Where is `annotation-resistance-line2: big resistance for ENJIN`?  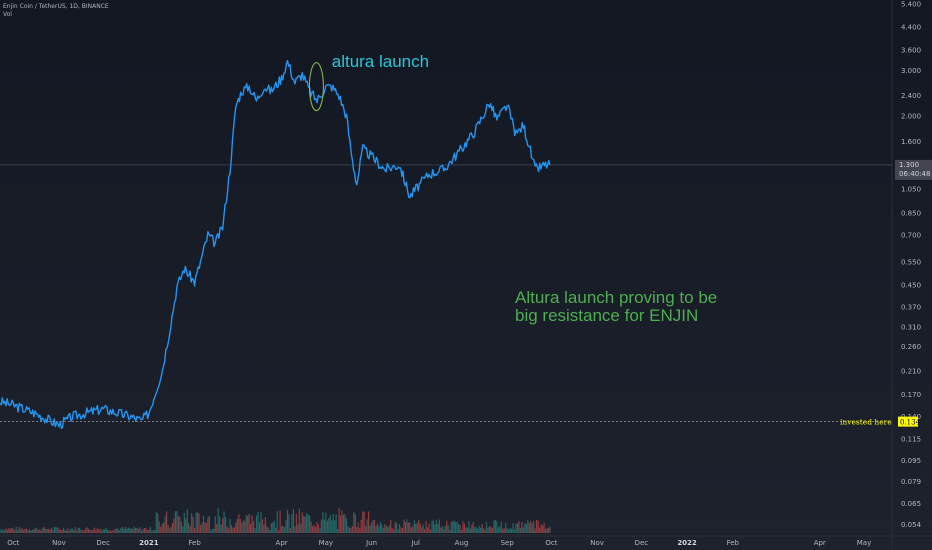
annotation-resistance-line2: big resistance for ENJIN is located at coordinates (606, 315).